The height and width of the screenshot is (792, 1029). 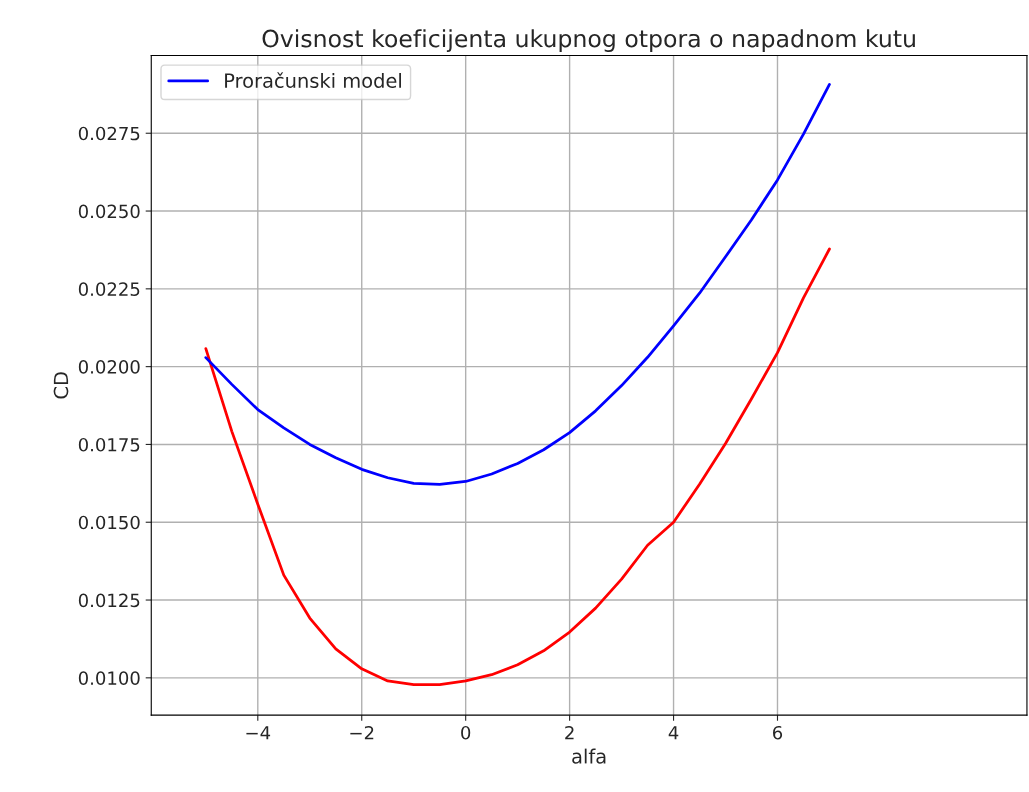 I want to click on y-tick-label: 0.0200, so click(x=109, y=367).